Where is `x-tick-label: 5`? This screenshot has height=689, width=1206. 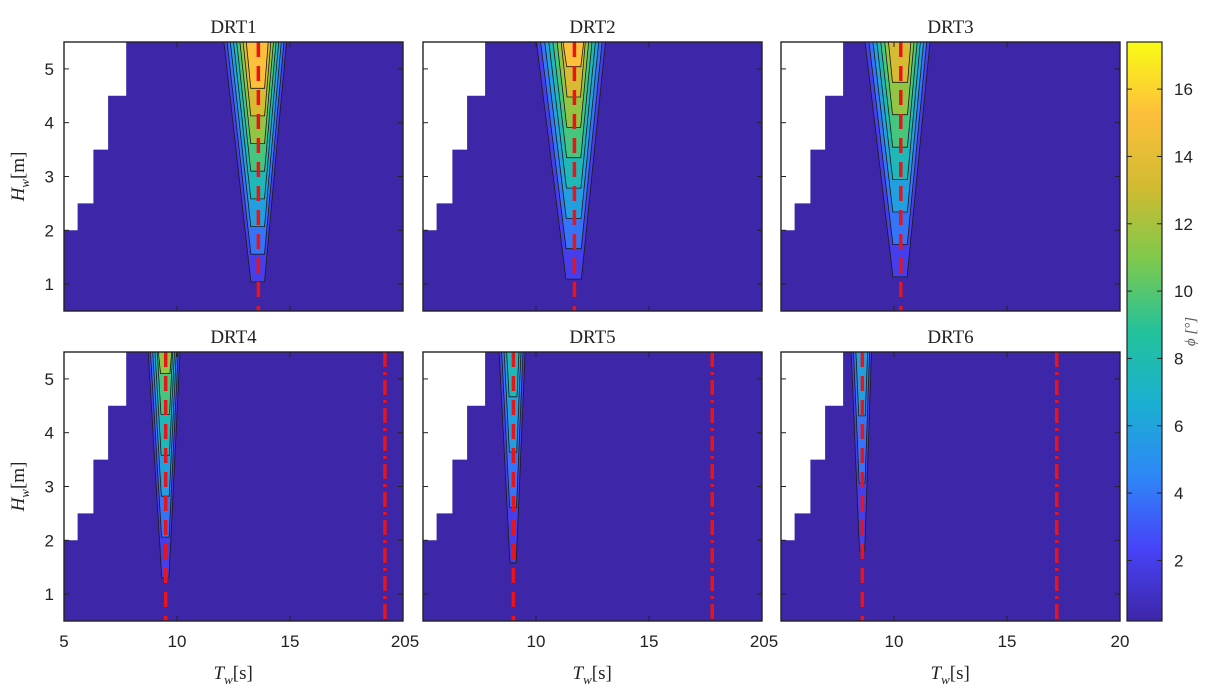 x-tick-label: 5 is located at coordinates (63, 641).